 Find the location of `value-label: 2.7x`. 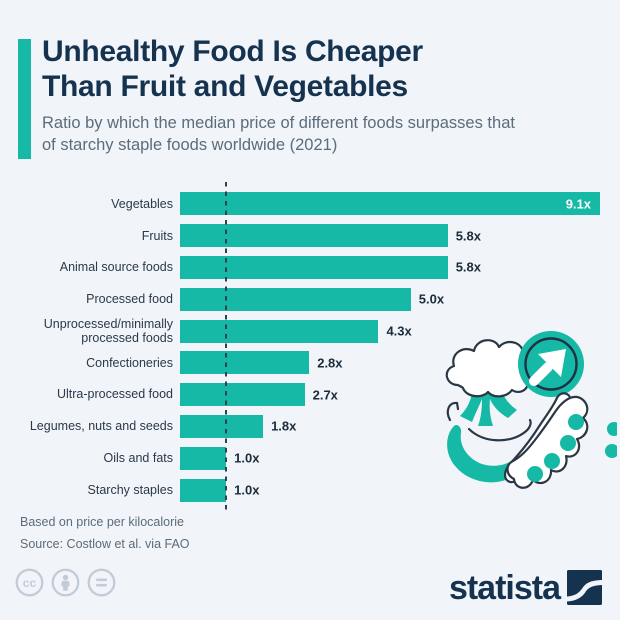

value-label: 2.7x is located at coordinates (325, 395).